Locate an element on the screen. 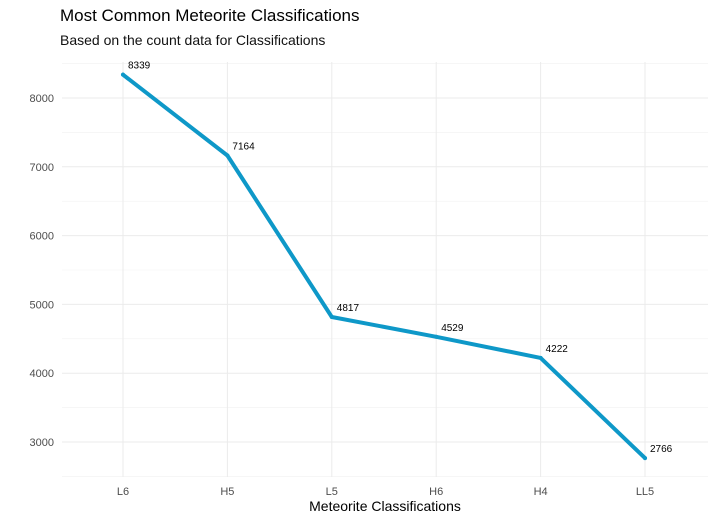 The image size is (718, 522). data-label: 2766 is located at coordinates (661, 449).